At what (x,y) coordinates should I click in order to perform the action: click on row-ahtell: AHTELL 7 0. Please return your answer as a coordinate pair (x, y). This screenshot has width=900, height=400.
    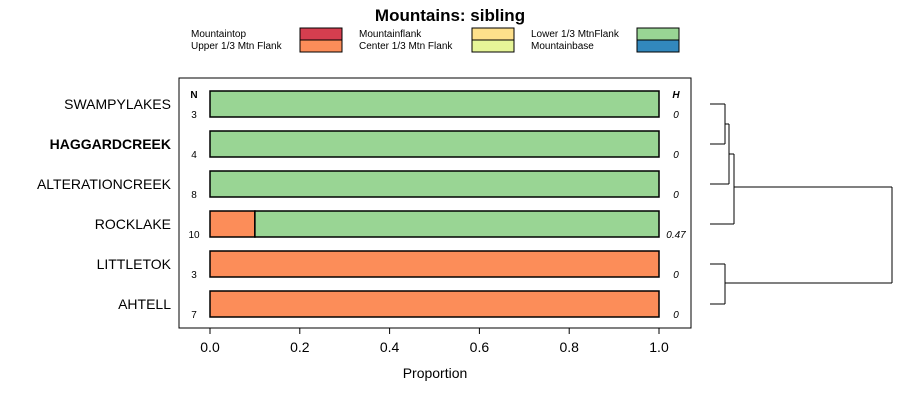
    Looking at the image, I should click on (398, 305).